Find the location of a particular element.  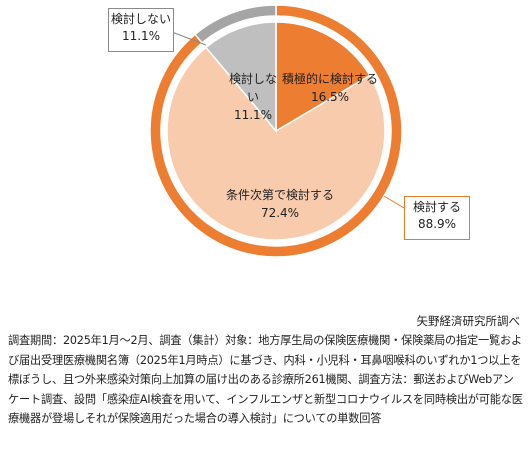

outer-label-consider: 検討する 88.9% is located at coordinates (437, 218).